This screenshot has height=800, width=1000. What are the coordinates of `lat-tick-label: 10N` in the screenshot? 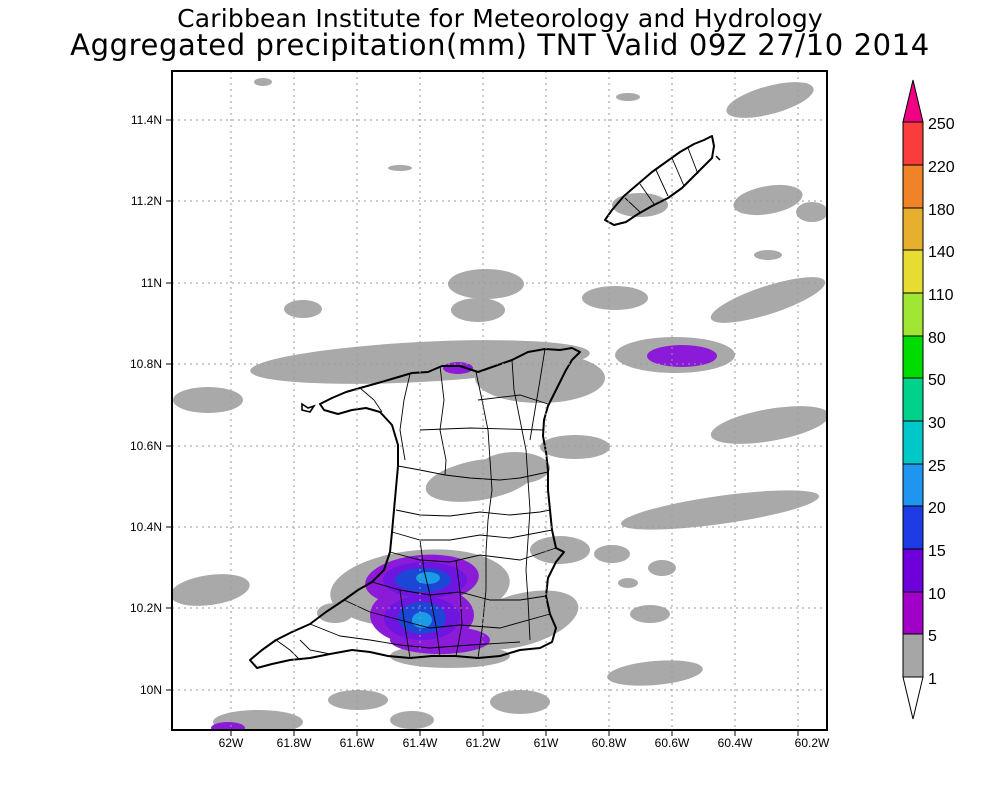 It's located at (151, 690).